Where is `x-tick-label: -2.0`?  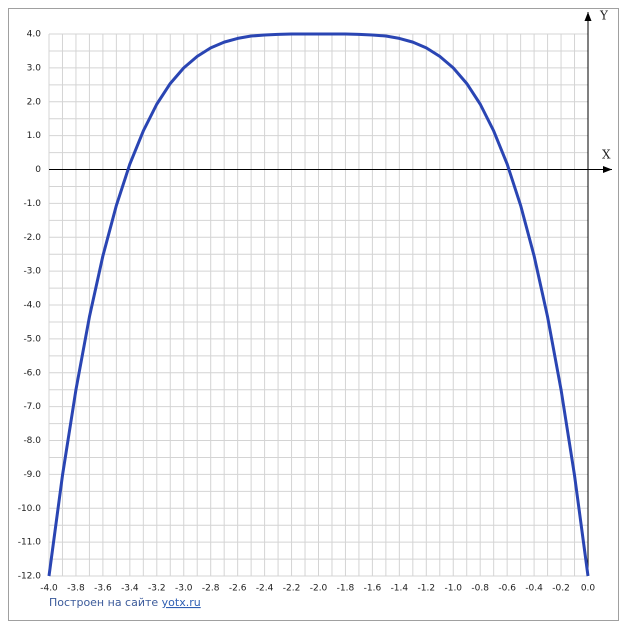
x-tick-label: -2.0 is located at coordinates (319, 589).